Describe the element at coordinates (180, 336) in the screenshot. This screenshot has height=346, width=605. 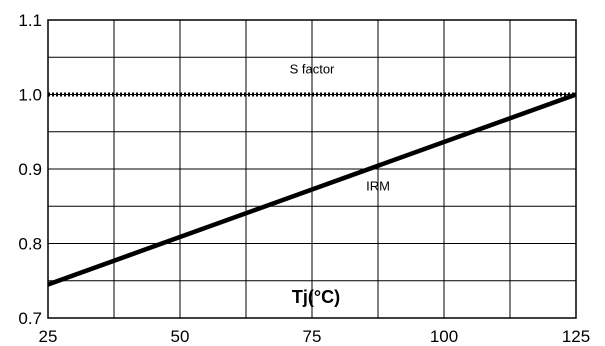
I see `x-tick-label: 50` at that location.